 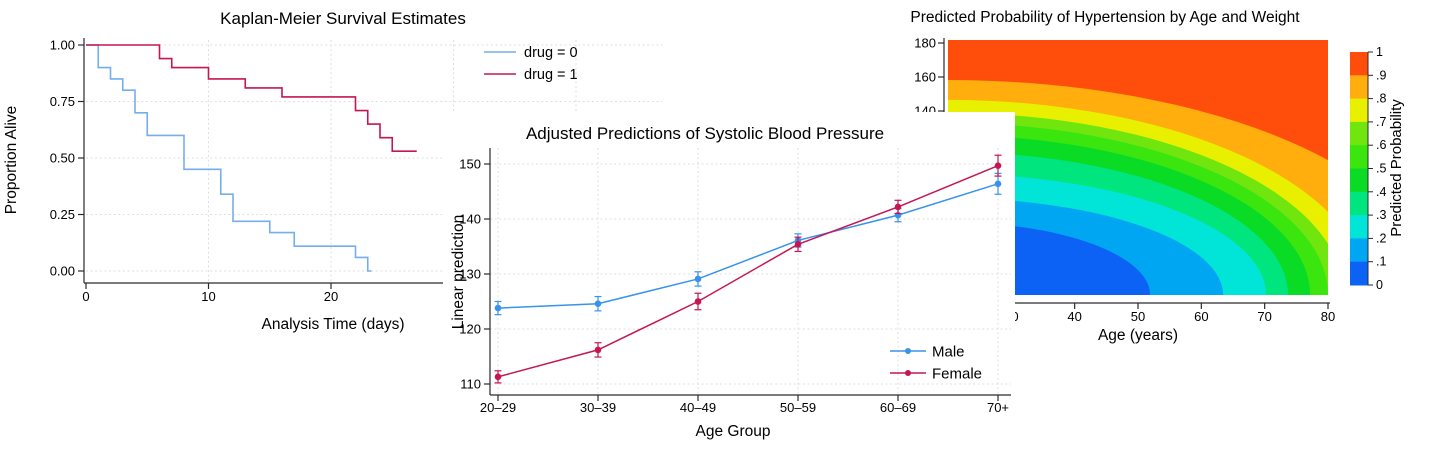 I want to click on colorbar-tick-label: 0, so click(x=1379, y=285).